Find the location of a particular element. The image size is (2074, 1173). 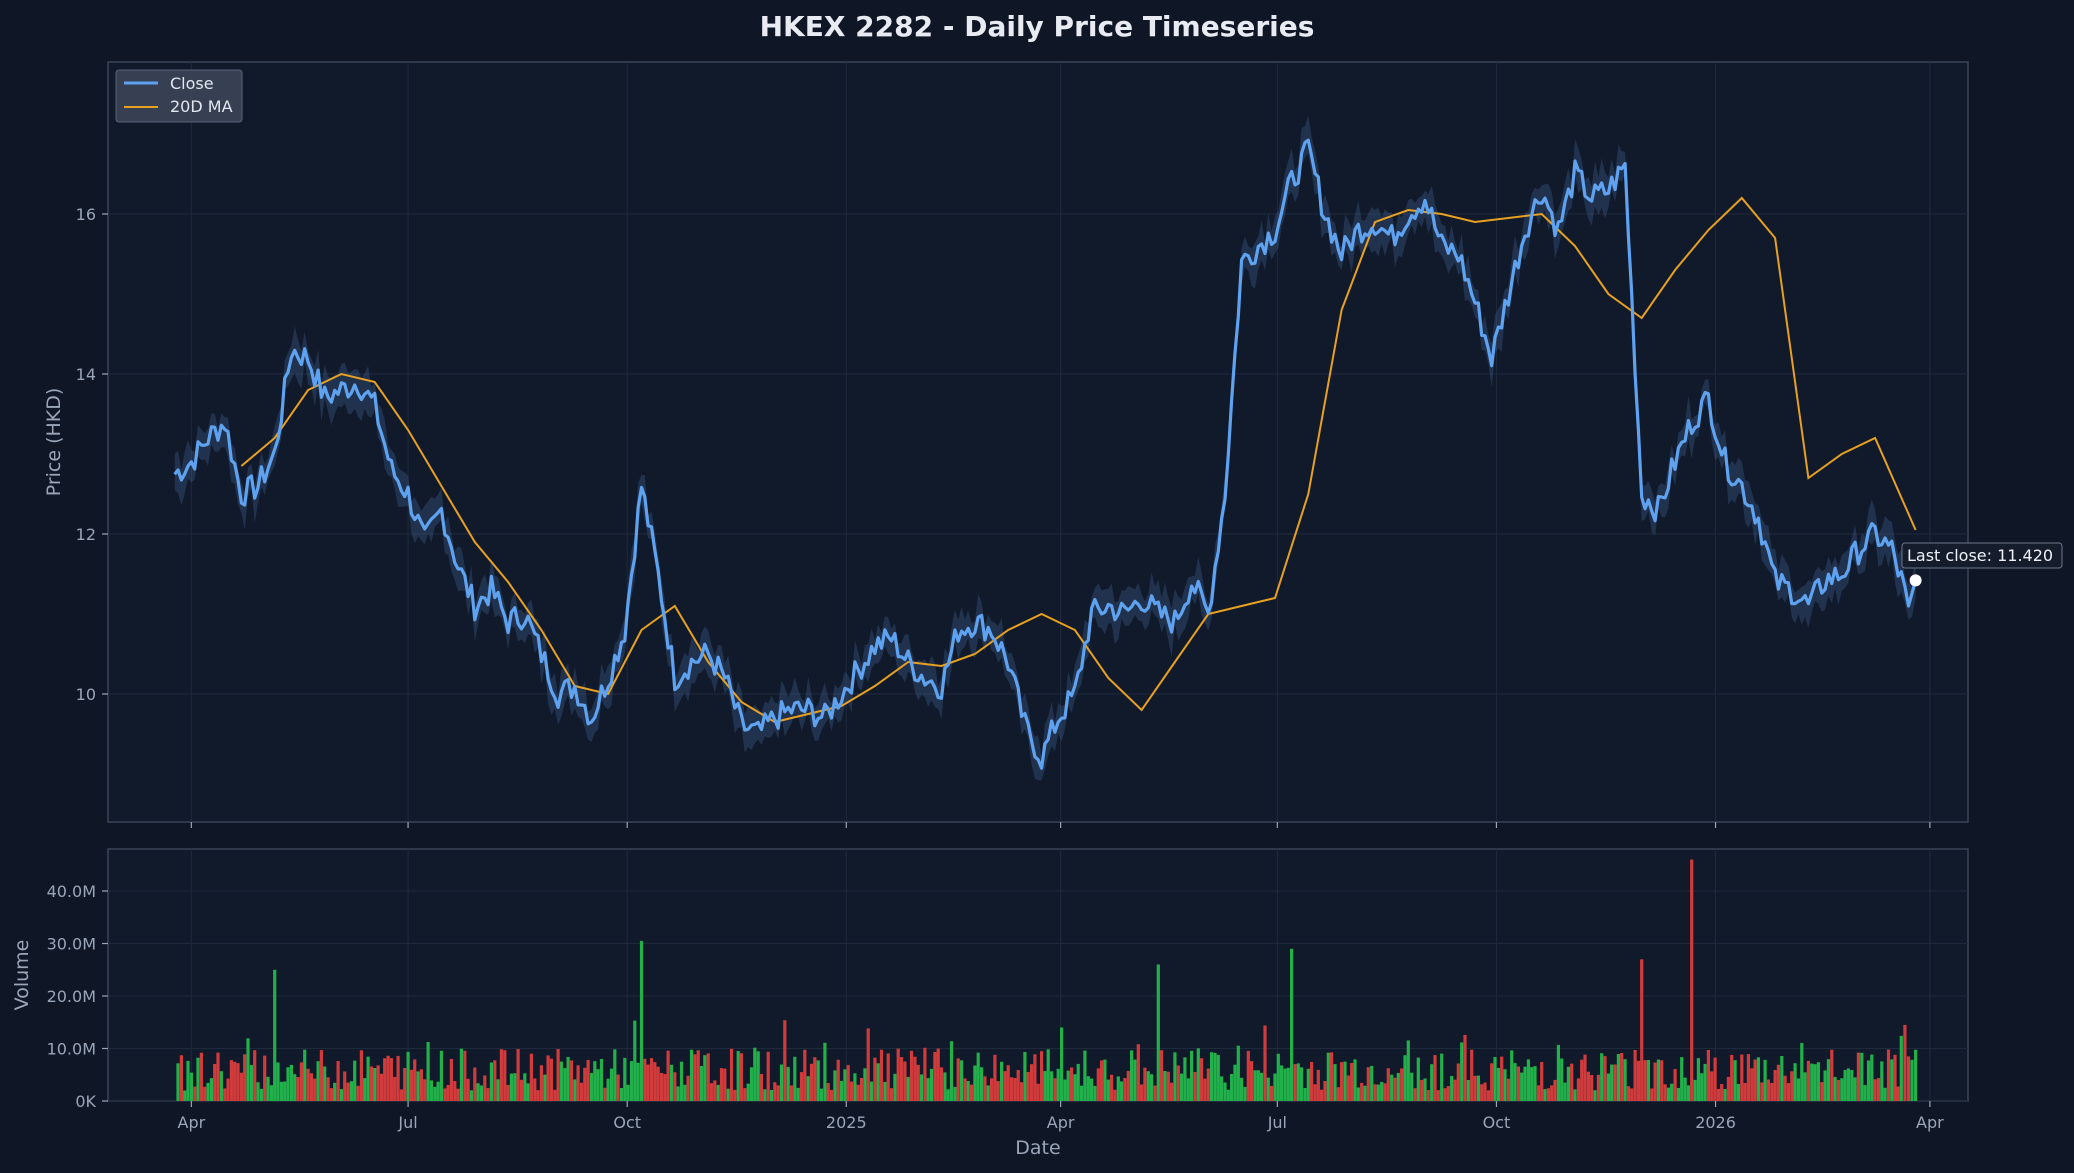

x-tick-label: Apr is located at coordinates (1061, 1122).